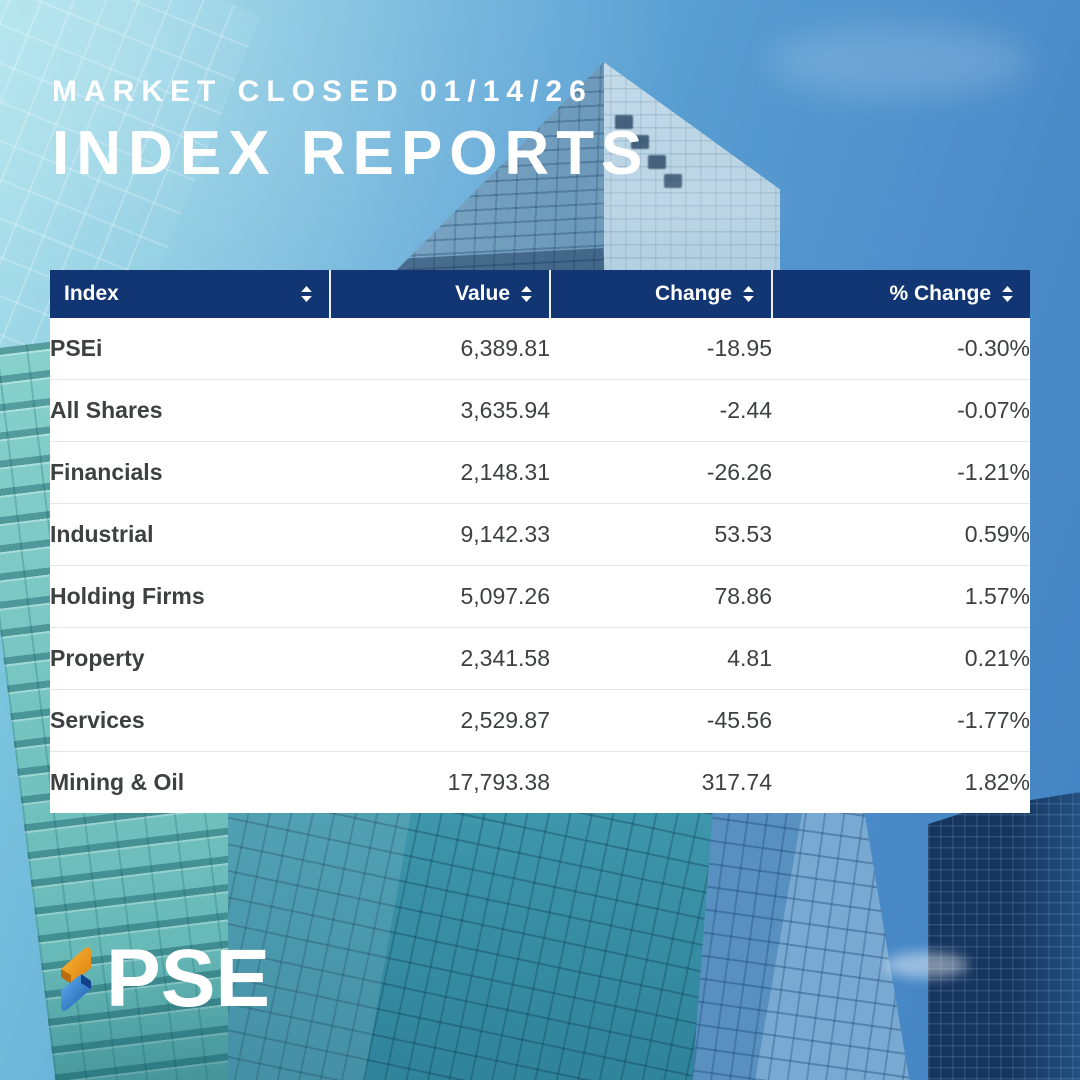 Image resolution: width=1080 pixels, height=1080 pixels. Describe the element at coordinates (693, 293) in the screenshot. I see `column-label: Change` at that location.